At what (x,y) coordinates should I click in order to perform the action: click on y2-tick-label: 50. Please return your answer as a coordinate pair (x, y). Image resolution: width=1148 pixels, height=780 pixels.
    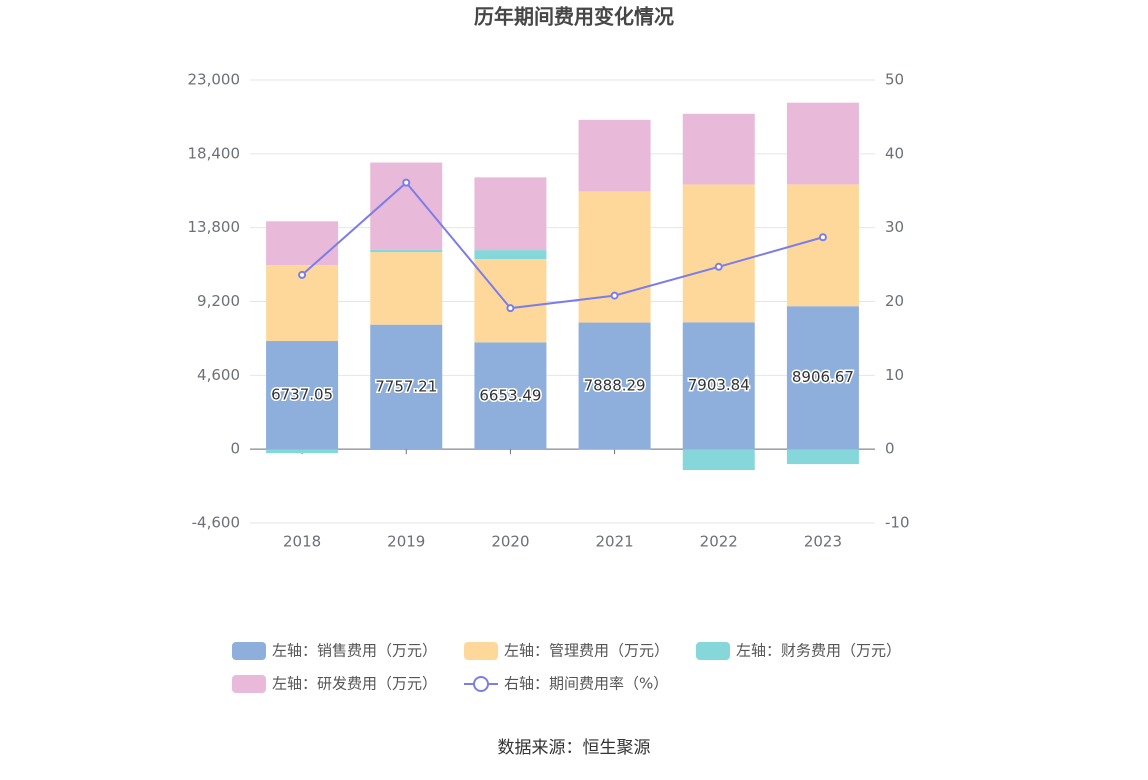
    Looking at the image, I should click on (894, 80).